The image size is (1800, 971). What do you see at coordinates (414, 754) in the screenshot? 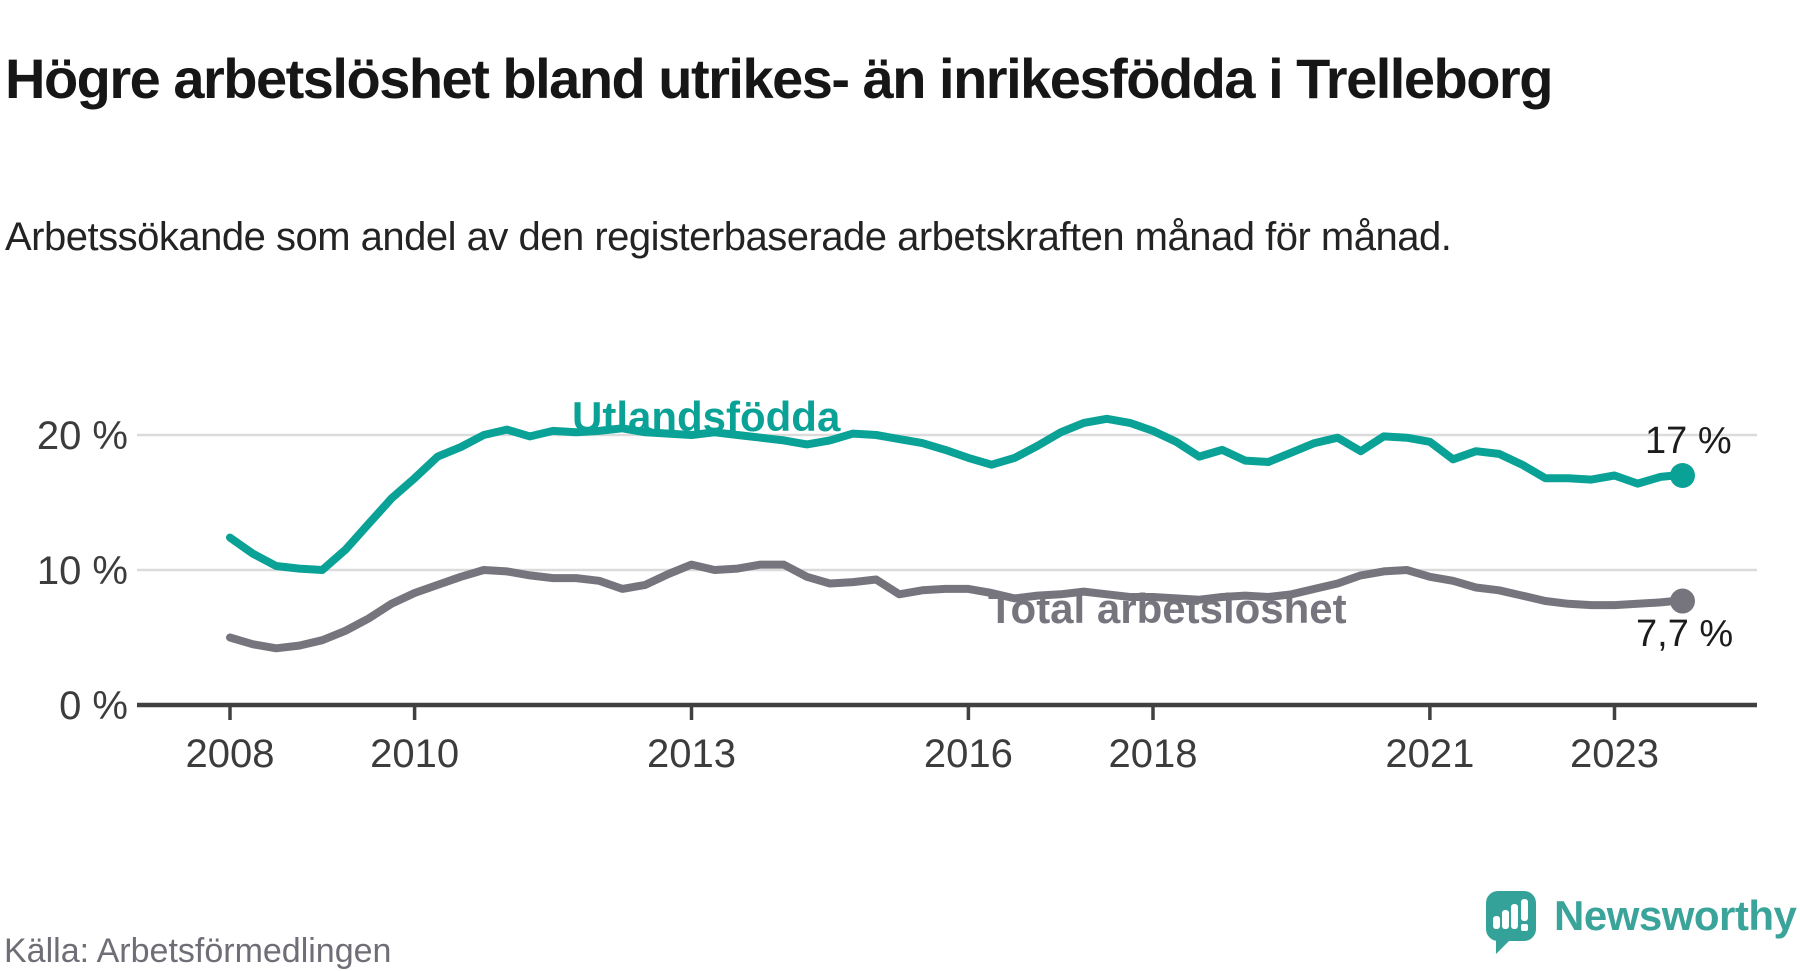
I see `x-axis-tick-label: 2010` at bounding box center [414, 754].